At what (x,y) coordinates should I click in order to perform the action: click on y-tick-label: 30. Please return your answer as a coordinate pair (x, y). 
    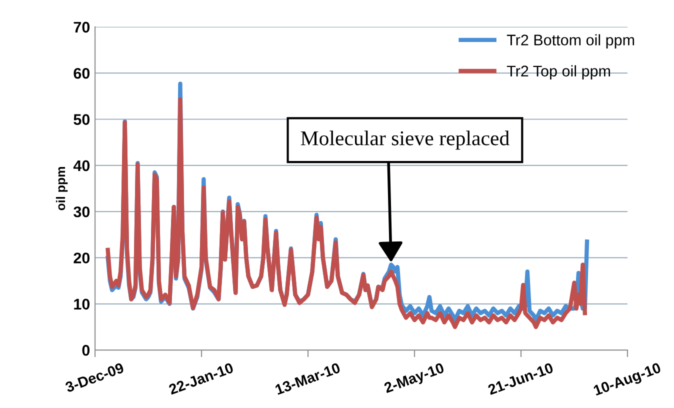
    Looking at the image, I should click on (82, 212).